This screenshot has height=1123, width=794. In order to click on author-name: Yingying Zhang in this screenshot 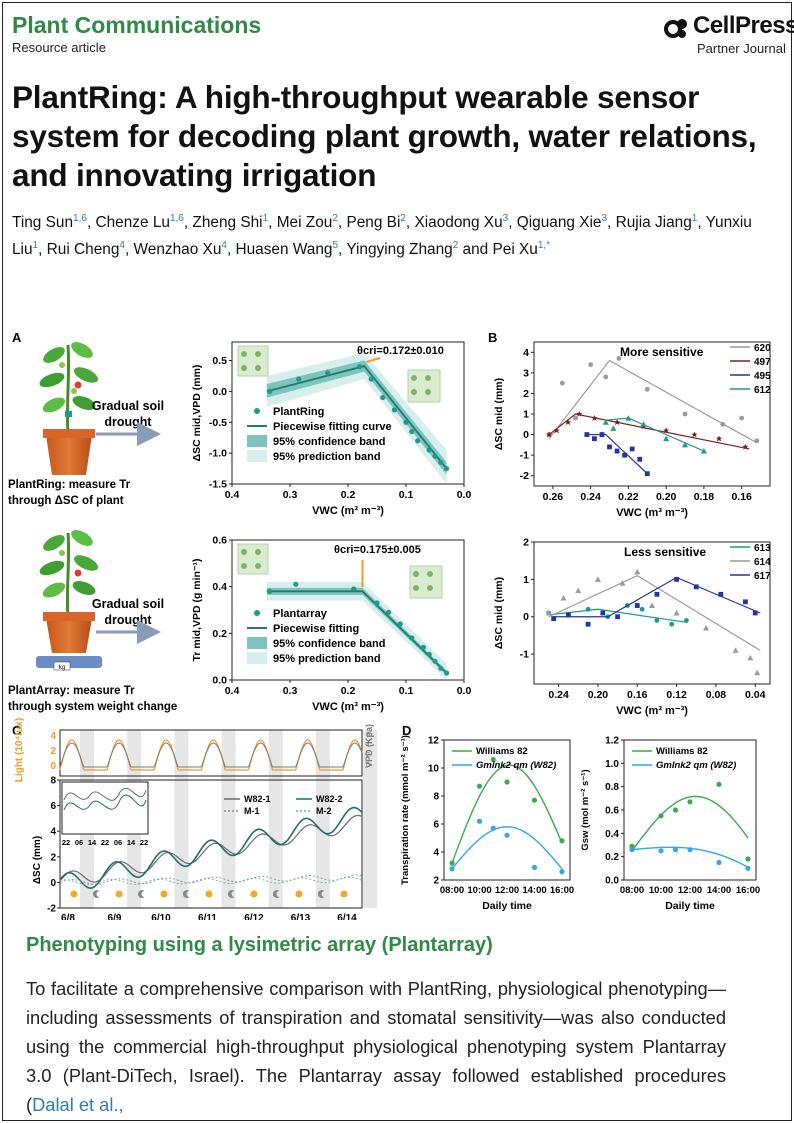, I will do `click(399, 250)`.